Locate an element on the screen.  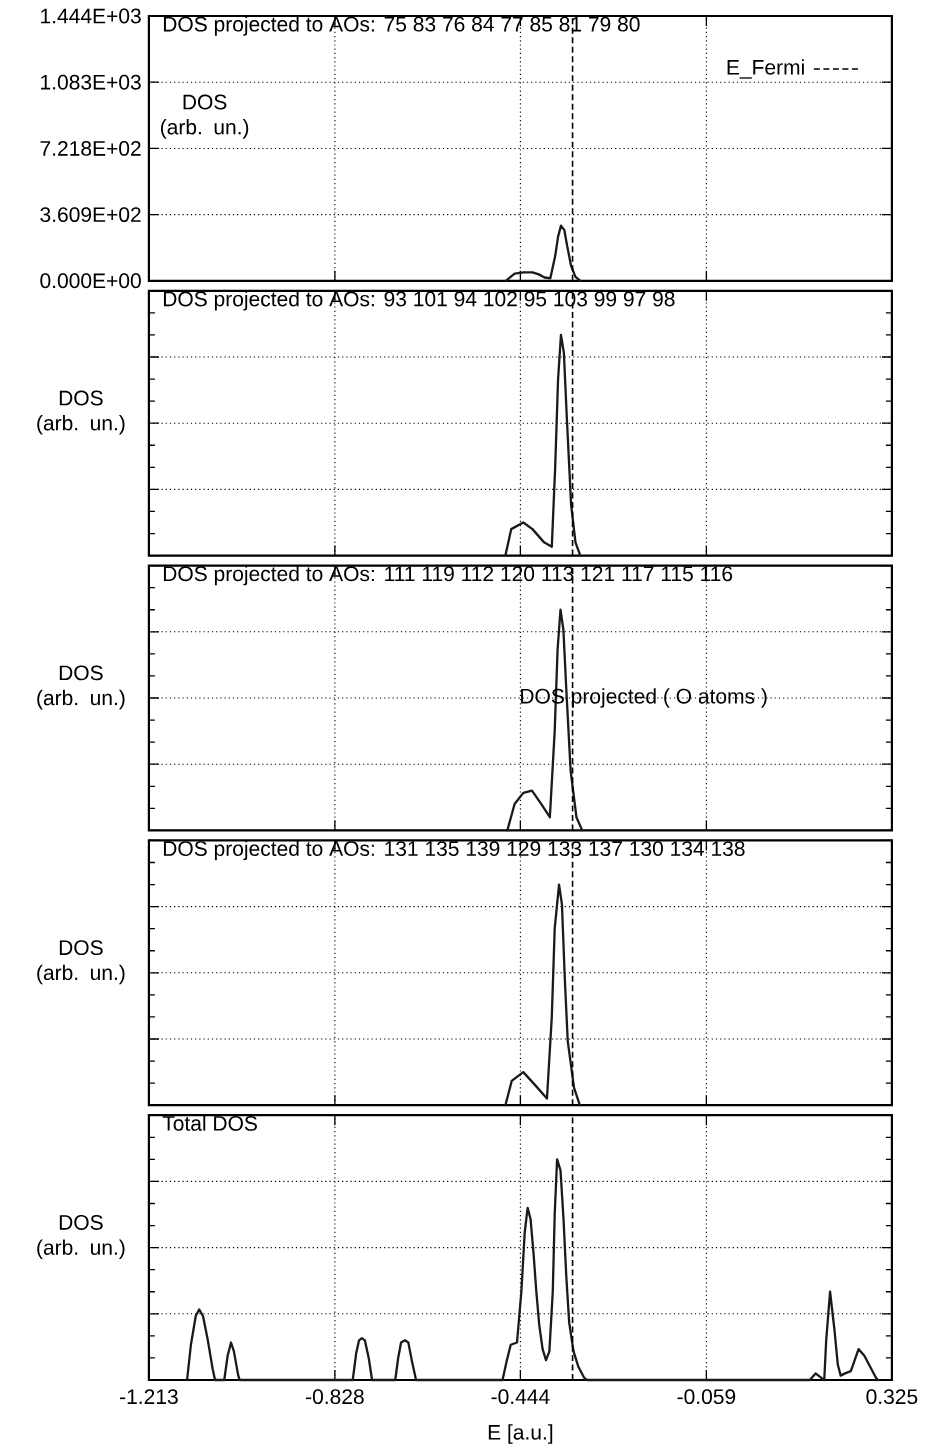
x-tick-label: -1.213 is located at coordinates (149, 1397).